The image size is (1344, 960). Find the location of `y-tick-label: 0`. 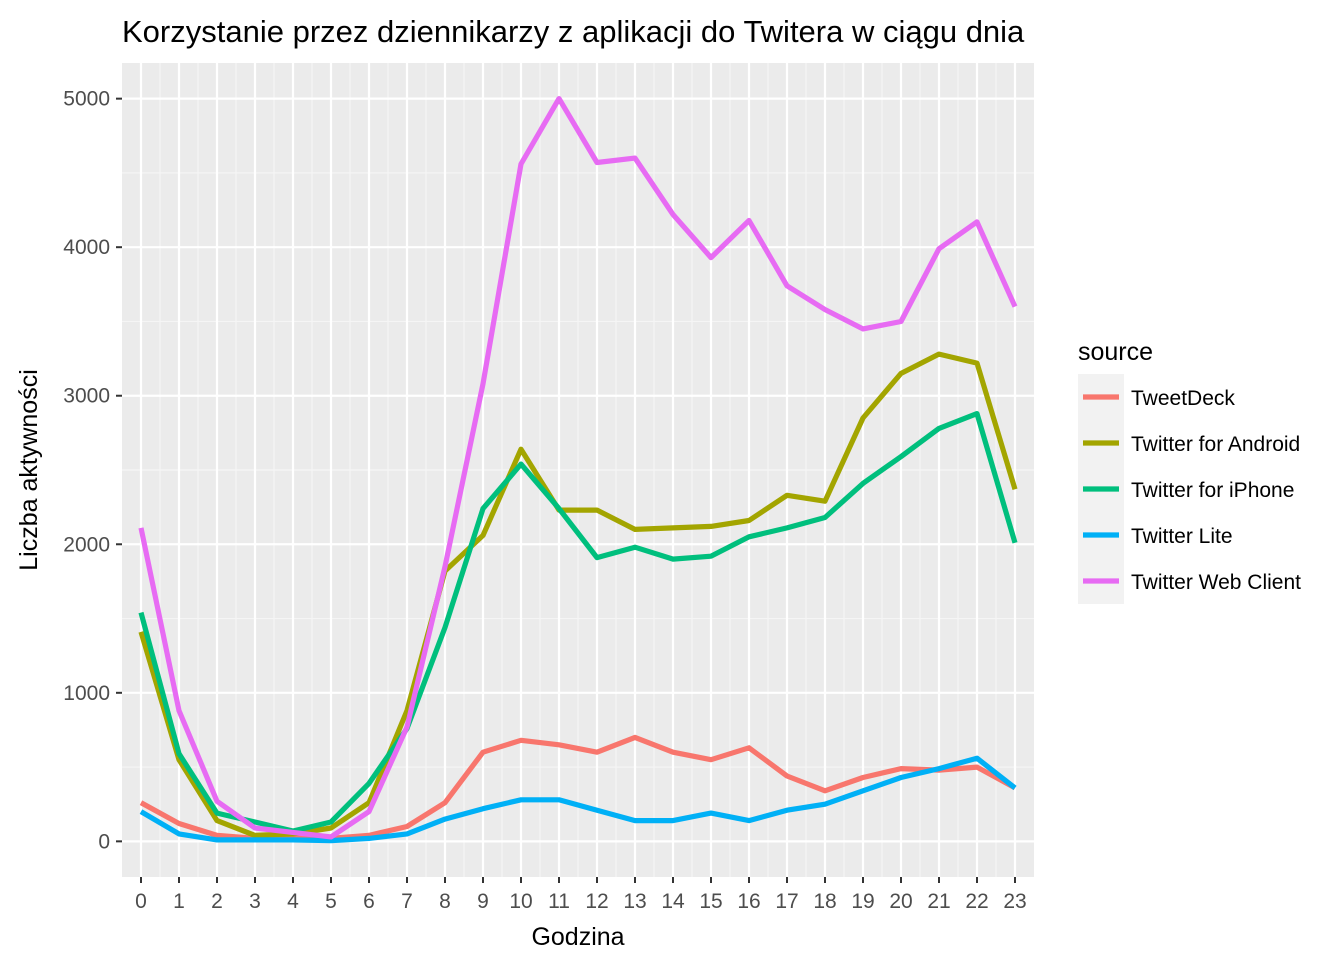

y-tick-label: 0 is located at coordinates (104, 841).